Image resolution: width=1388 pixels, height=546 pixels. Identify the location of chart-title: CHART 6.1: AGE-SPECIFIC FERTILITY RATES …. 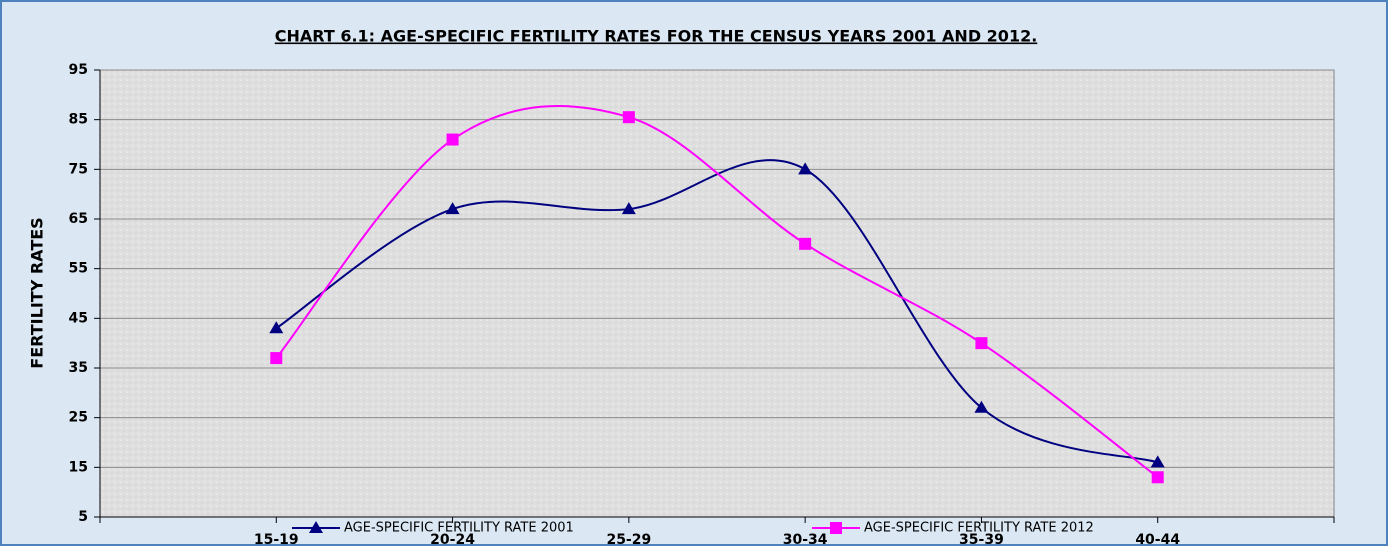
(656, 36).